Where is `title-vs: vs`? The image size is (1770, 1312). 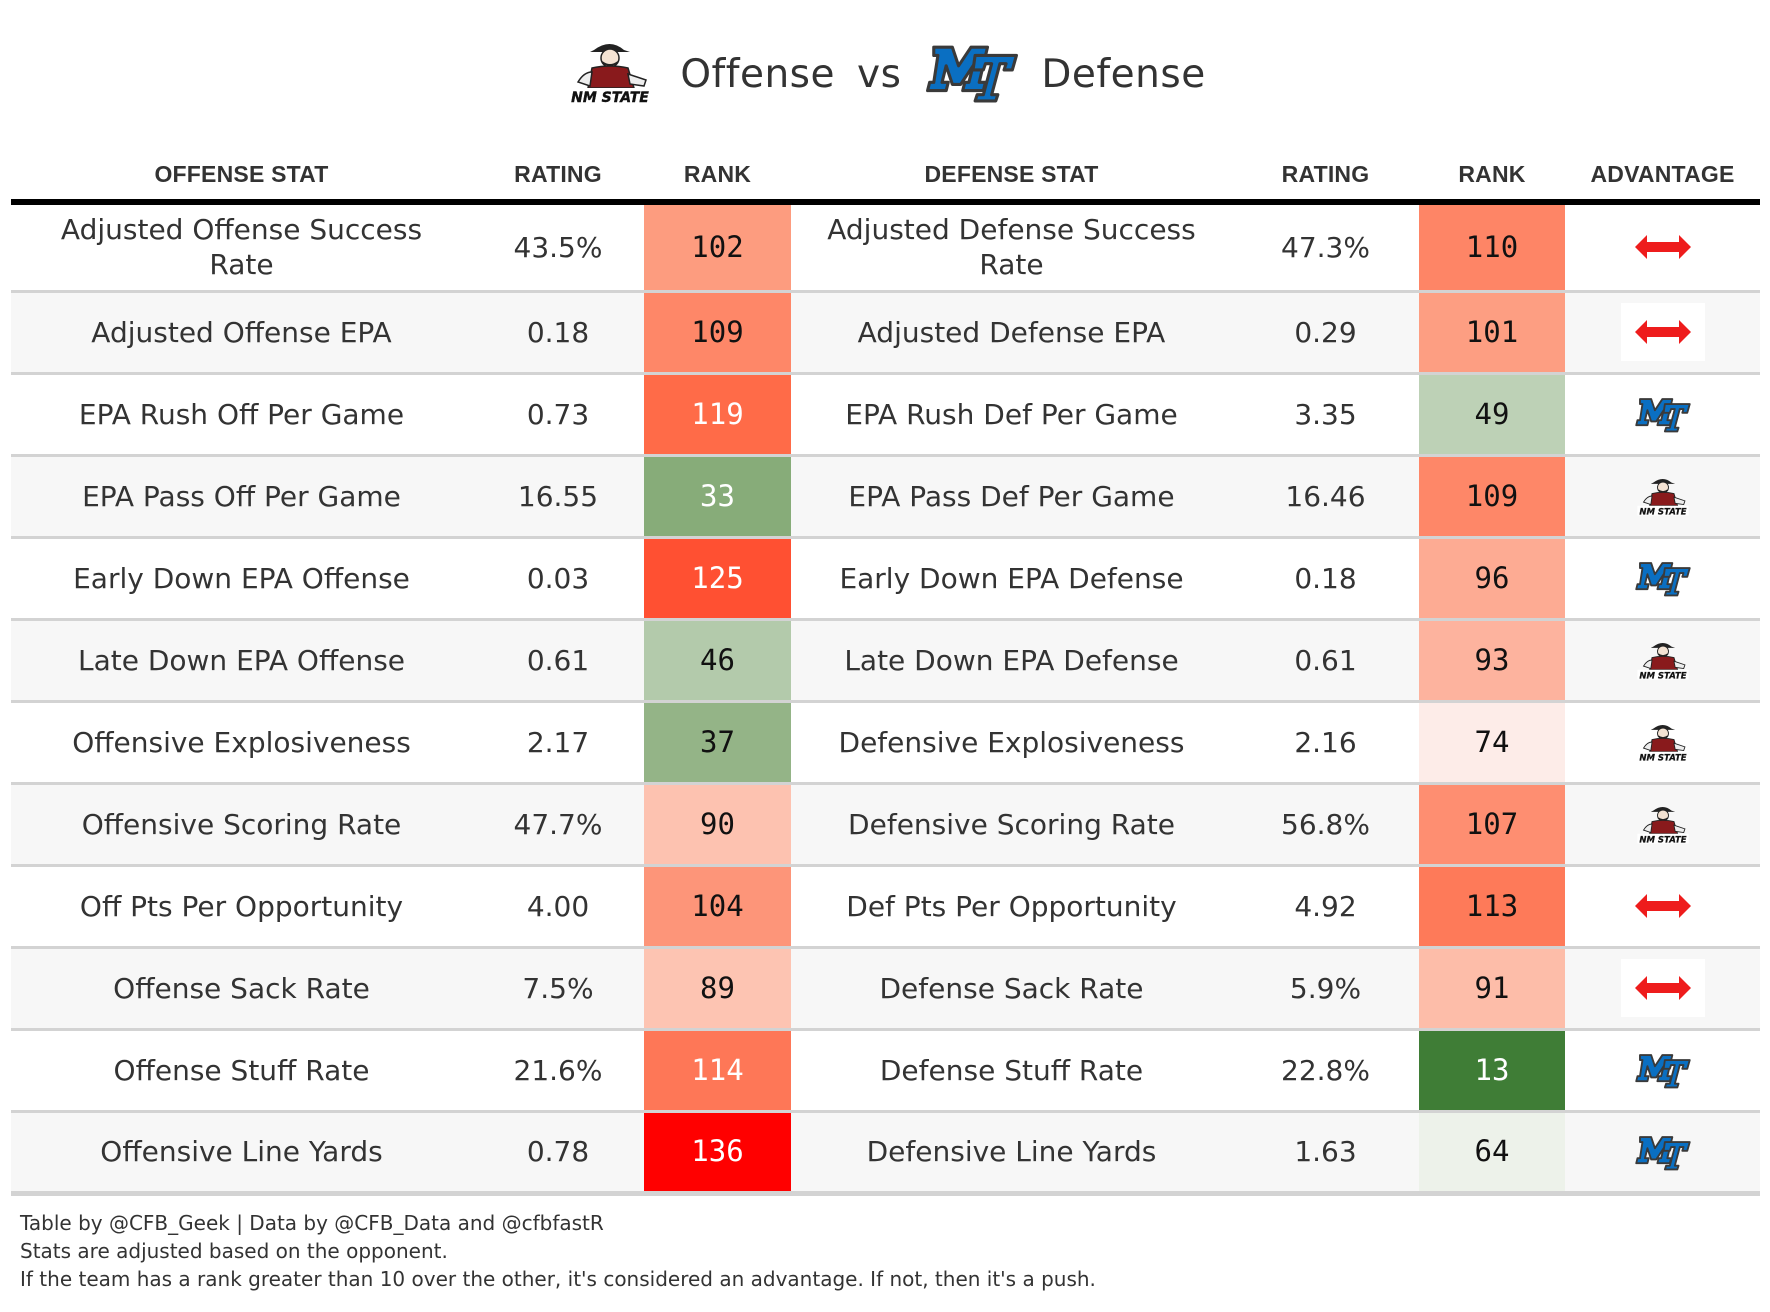 title-vs: vs is located at coordinates (879, 74).